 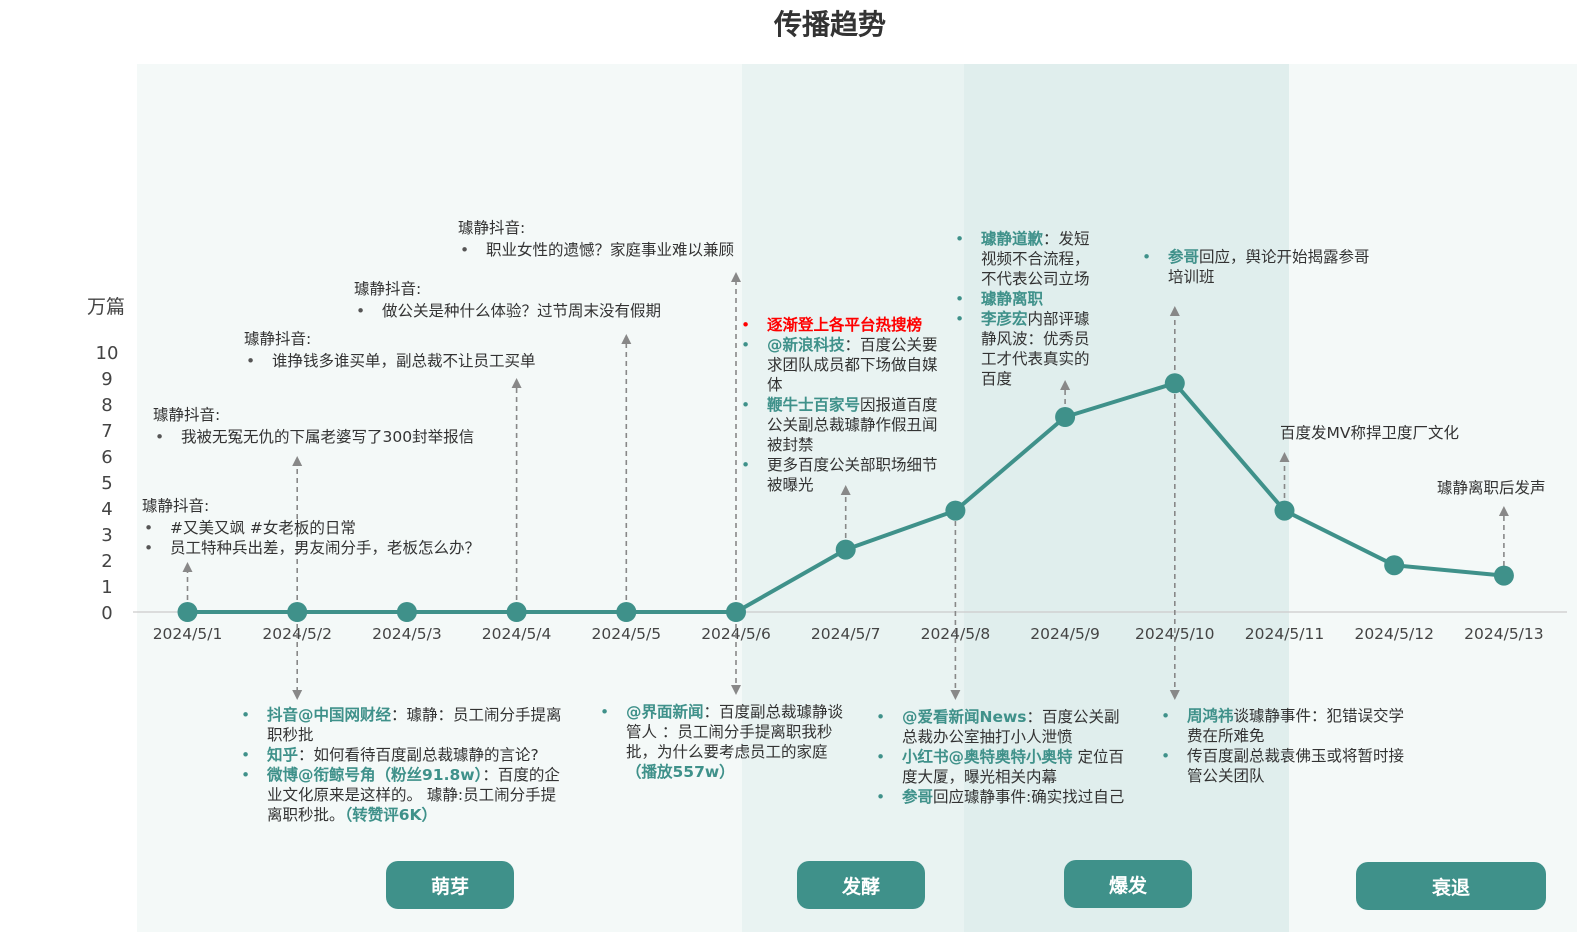 What do you see at coordinates (1284, 634) in the screenshot?
I see `x-tick-label: 2024/5/11` at bounding box center [1284, 634].